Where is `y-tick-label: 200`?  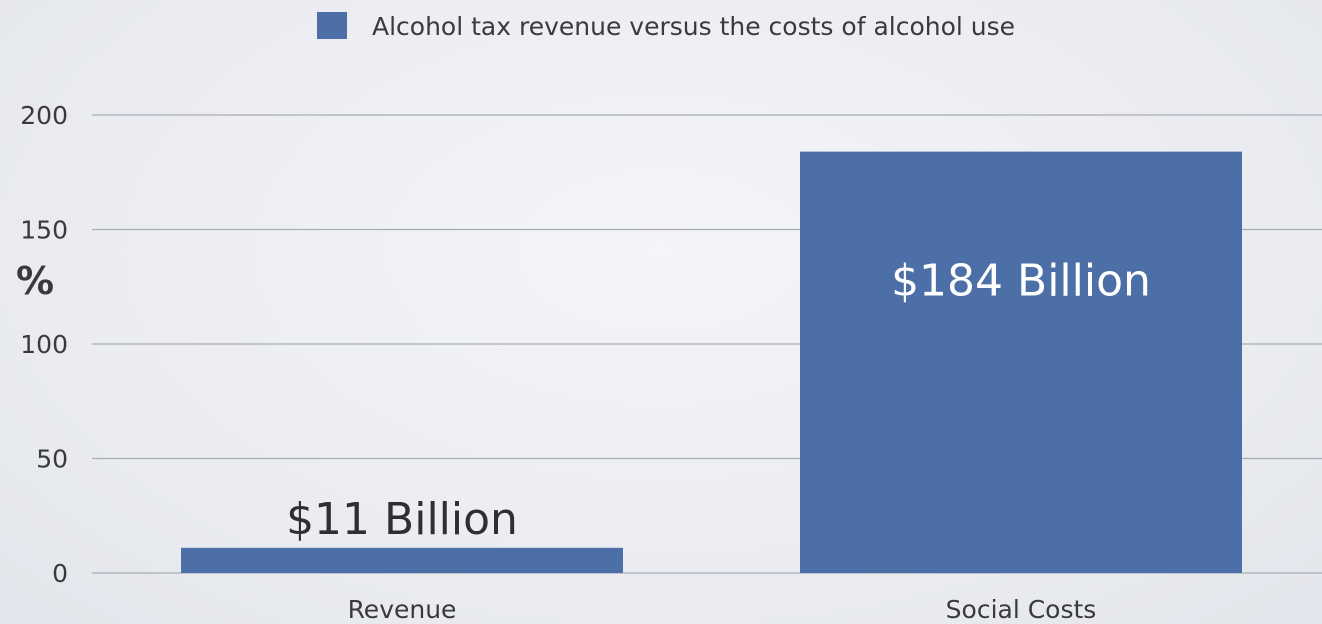
y-tick-label: 200 is located at coordinates (44, 115).